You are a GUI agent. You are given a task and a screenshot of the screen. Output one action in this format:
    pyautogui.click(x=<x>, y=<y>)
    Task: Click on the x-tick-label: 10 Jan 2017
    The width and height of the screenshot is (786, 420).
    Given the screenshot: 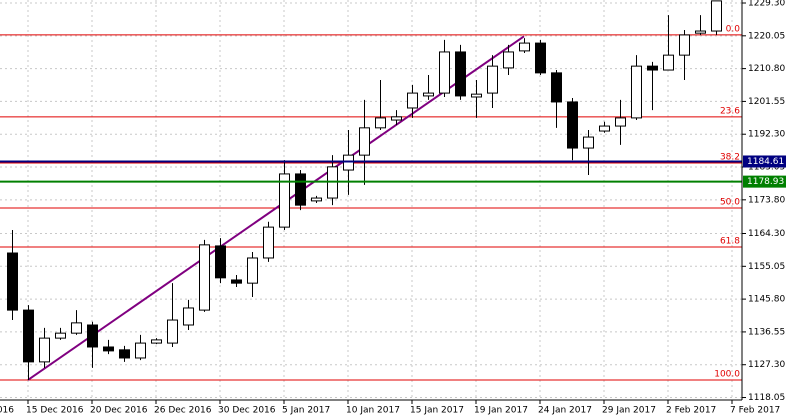 What is the action you would take?
    pyautogui.click(x=373, y=411)
    